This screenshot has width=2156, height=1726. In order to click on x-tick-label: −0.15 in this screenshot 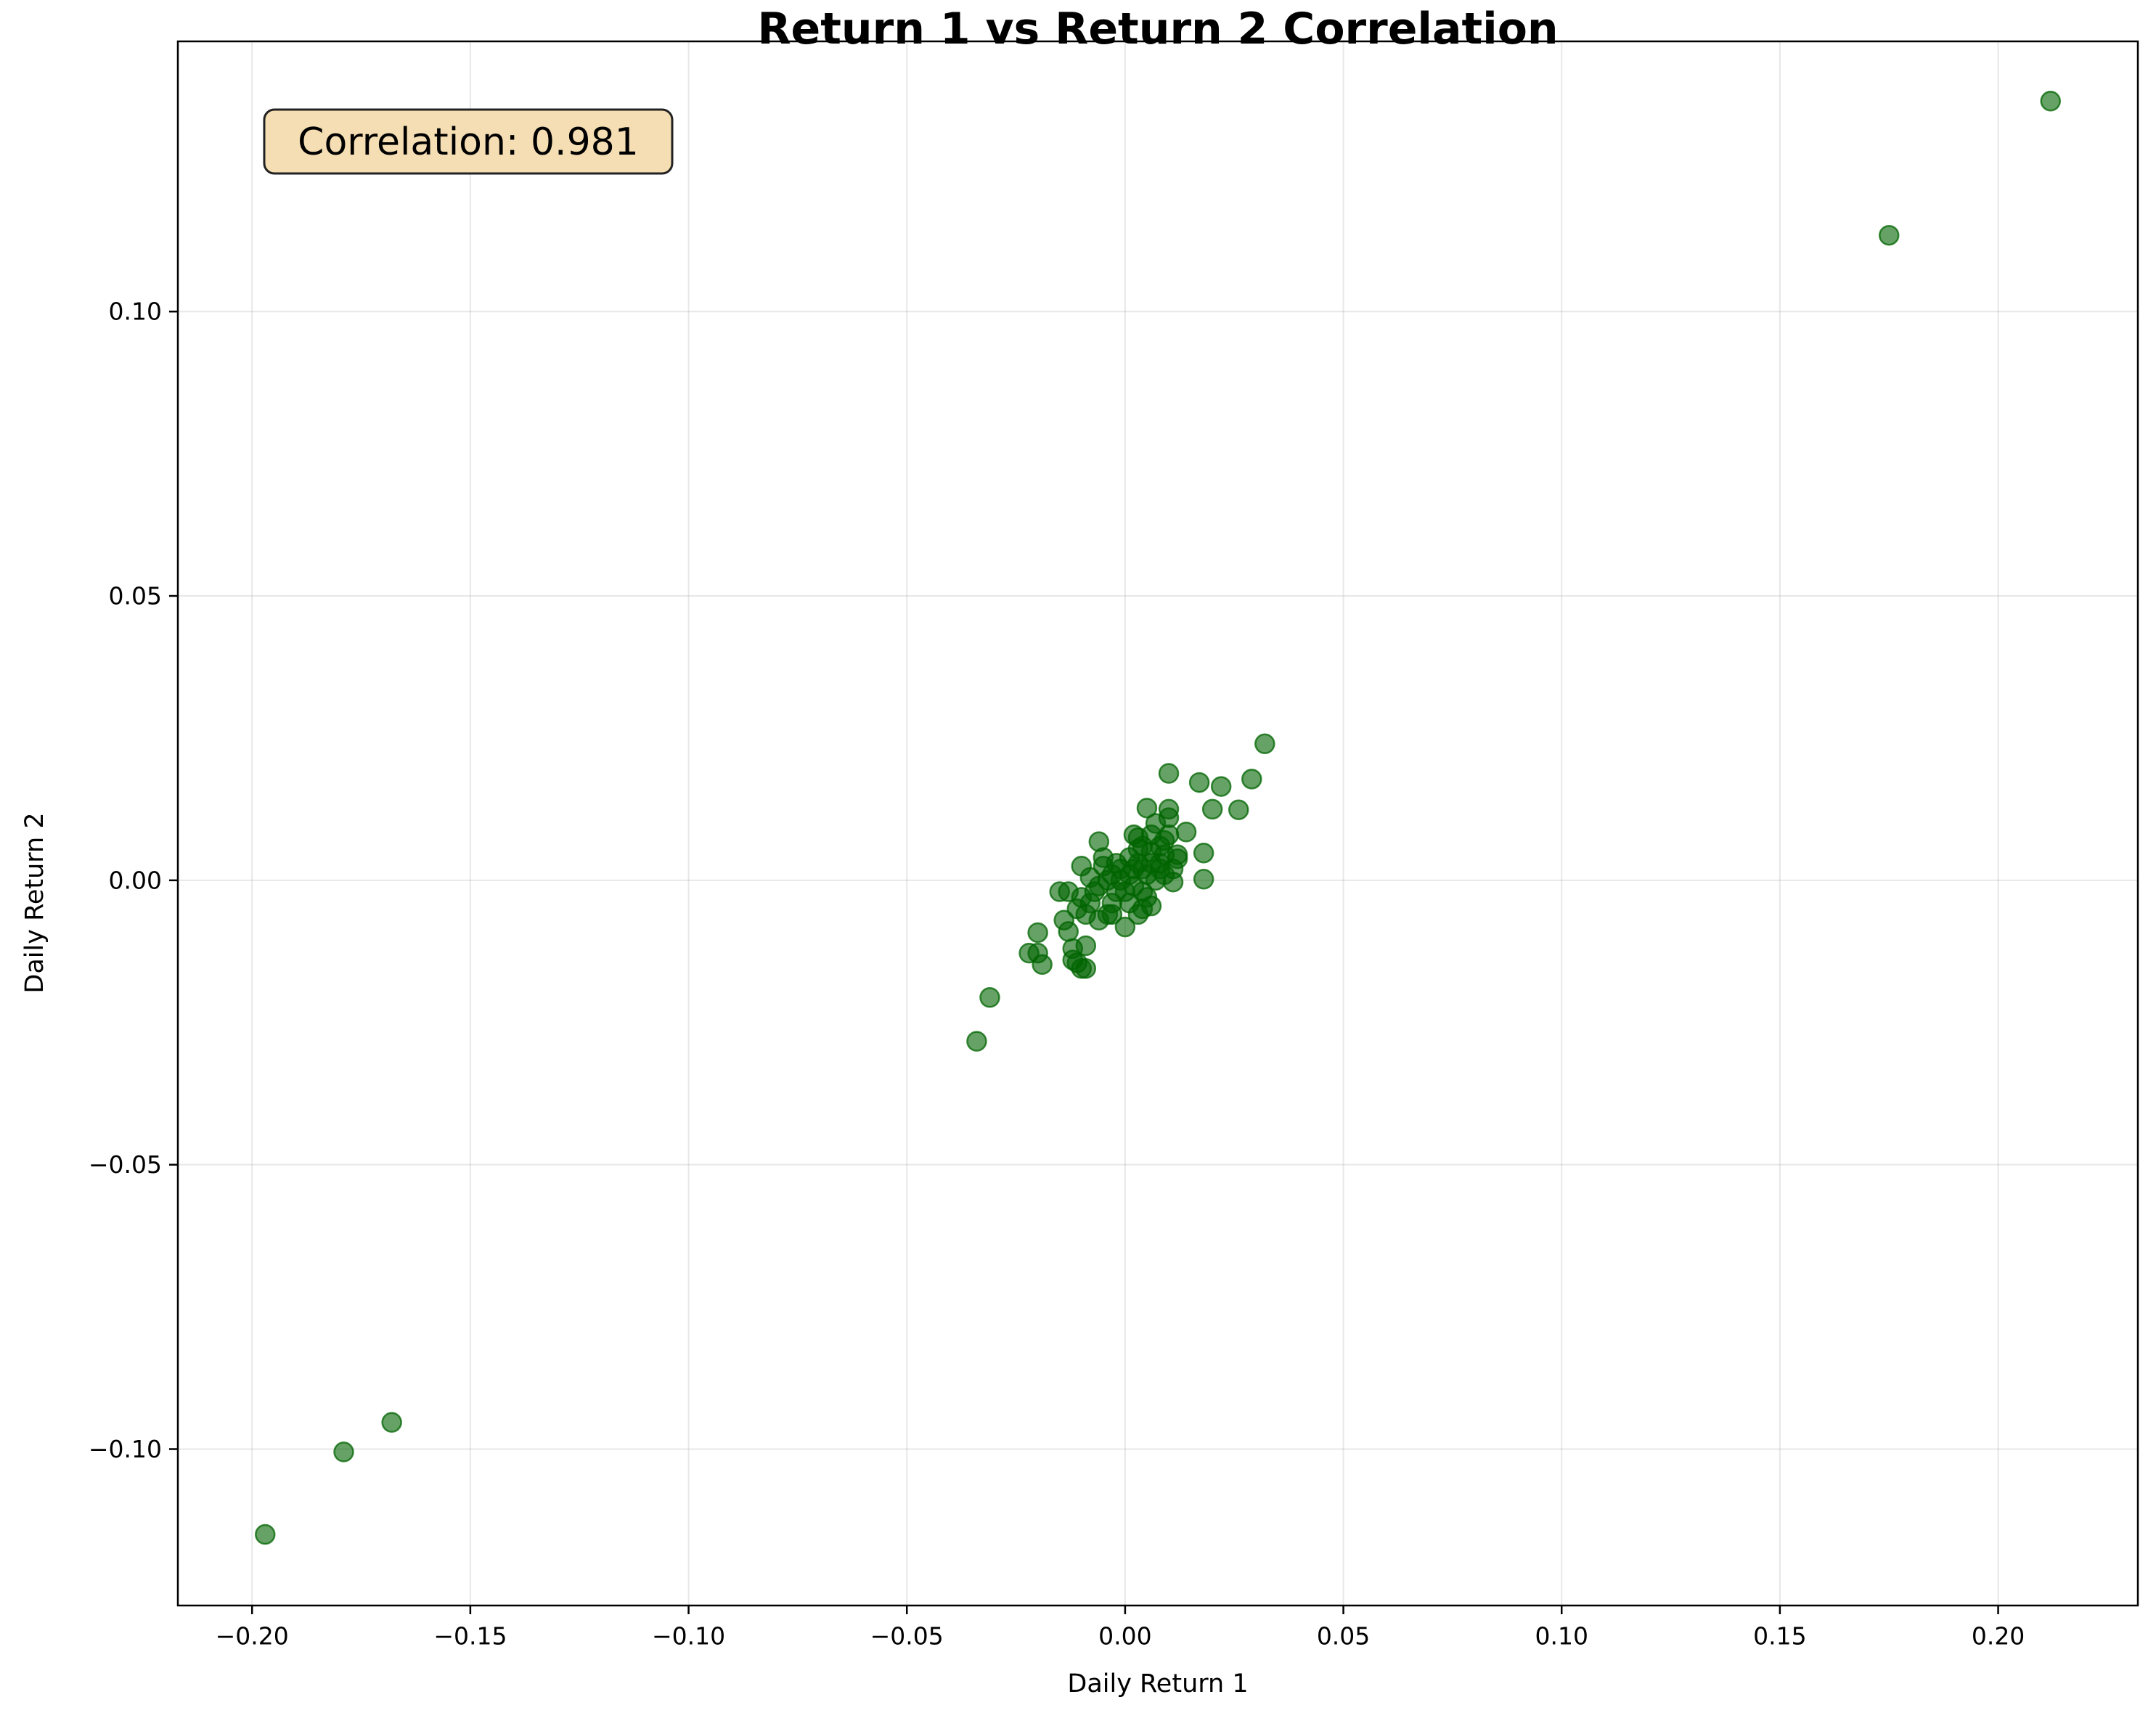, I will do `click(470, 1637)`.